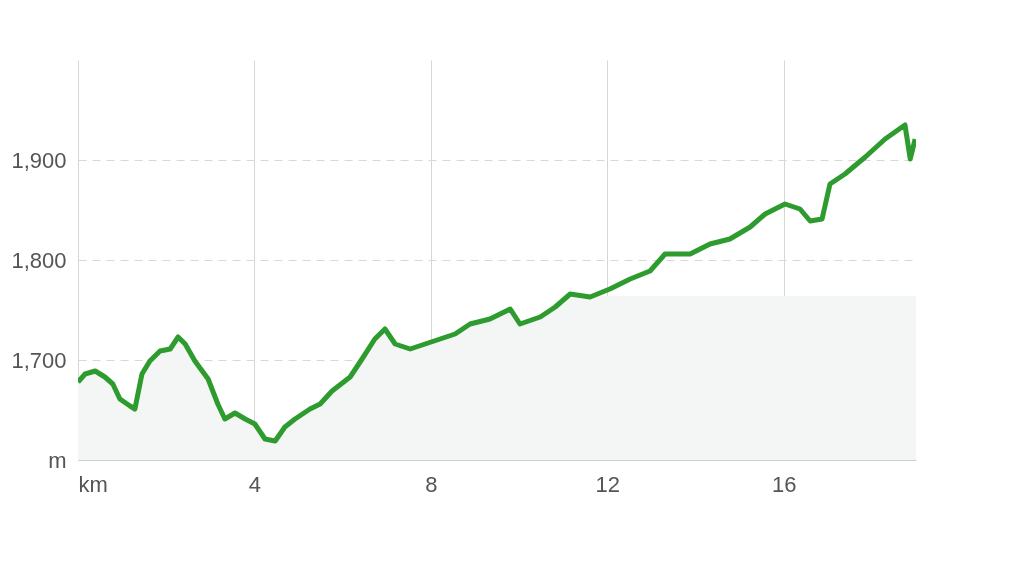  What do you see at coordinates (608, 484) in the screenshot?
I see `x-tick-label: 12` at bounding box center [608, 484].